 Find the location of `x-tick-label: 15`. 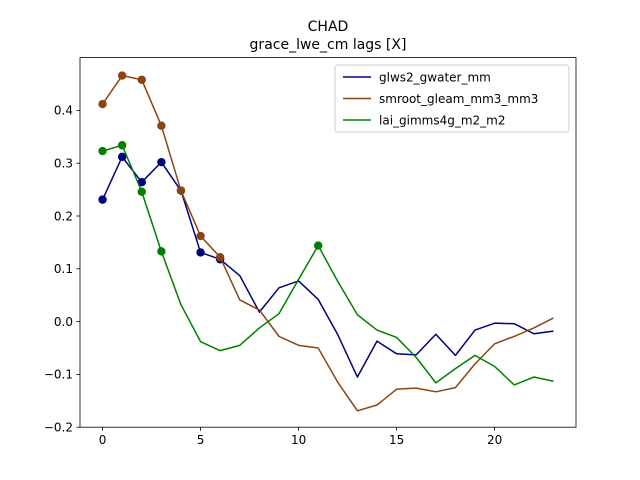

x-tick-label: 15 is located at coordinates (396, 440).